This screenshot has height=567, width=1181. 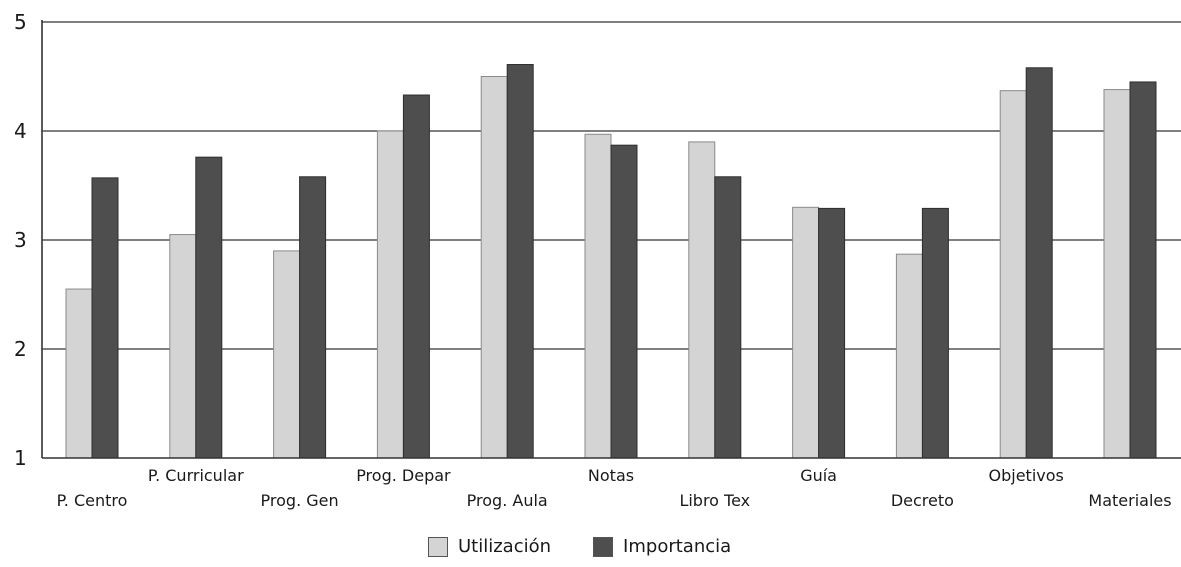 What do you see at coordinates (1129, 500) in the screenshot?
I see `x-tick-label: Materiales` at bounding box center [1129, 500].